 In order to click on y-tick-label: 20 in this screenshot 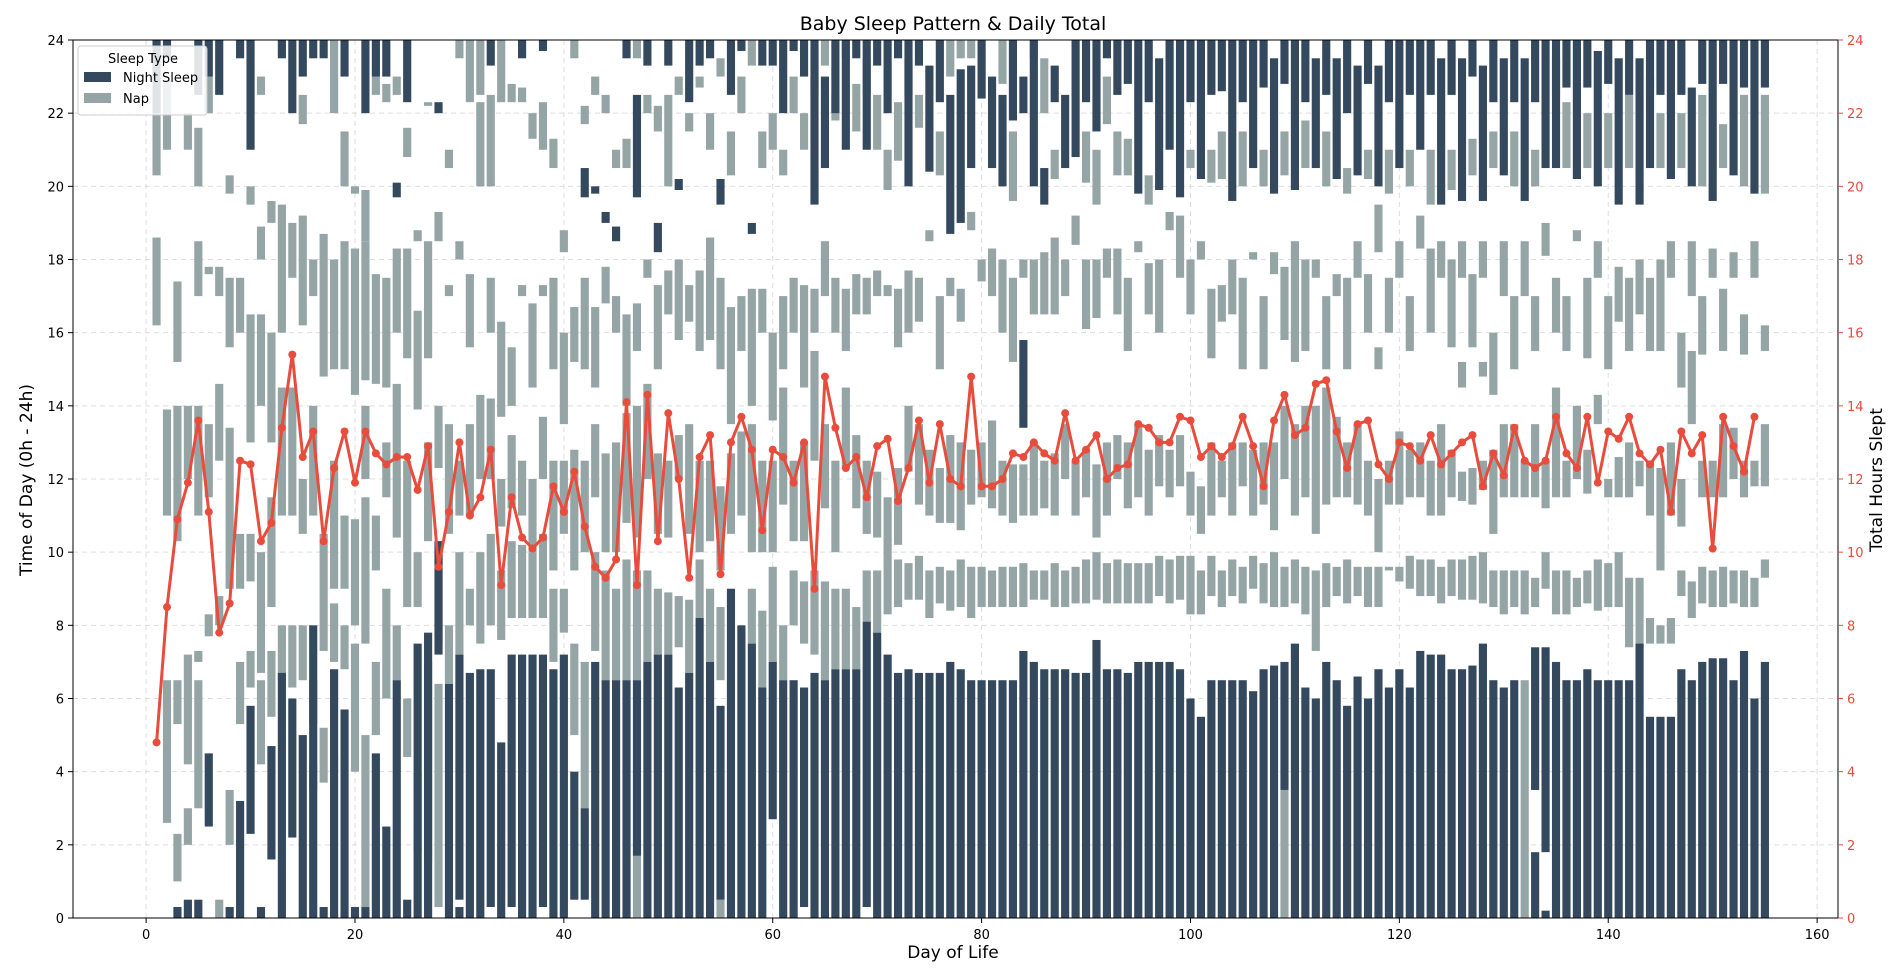, I will do `click(55, 187)`.